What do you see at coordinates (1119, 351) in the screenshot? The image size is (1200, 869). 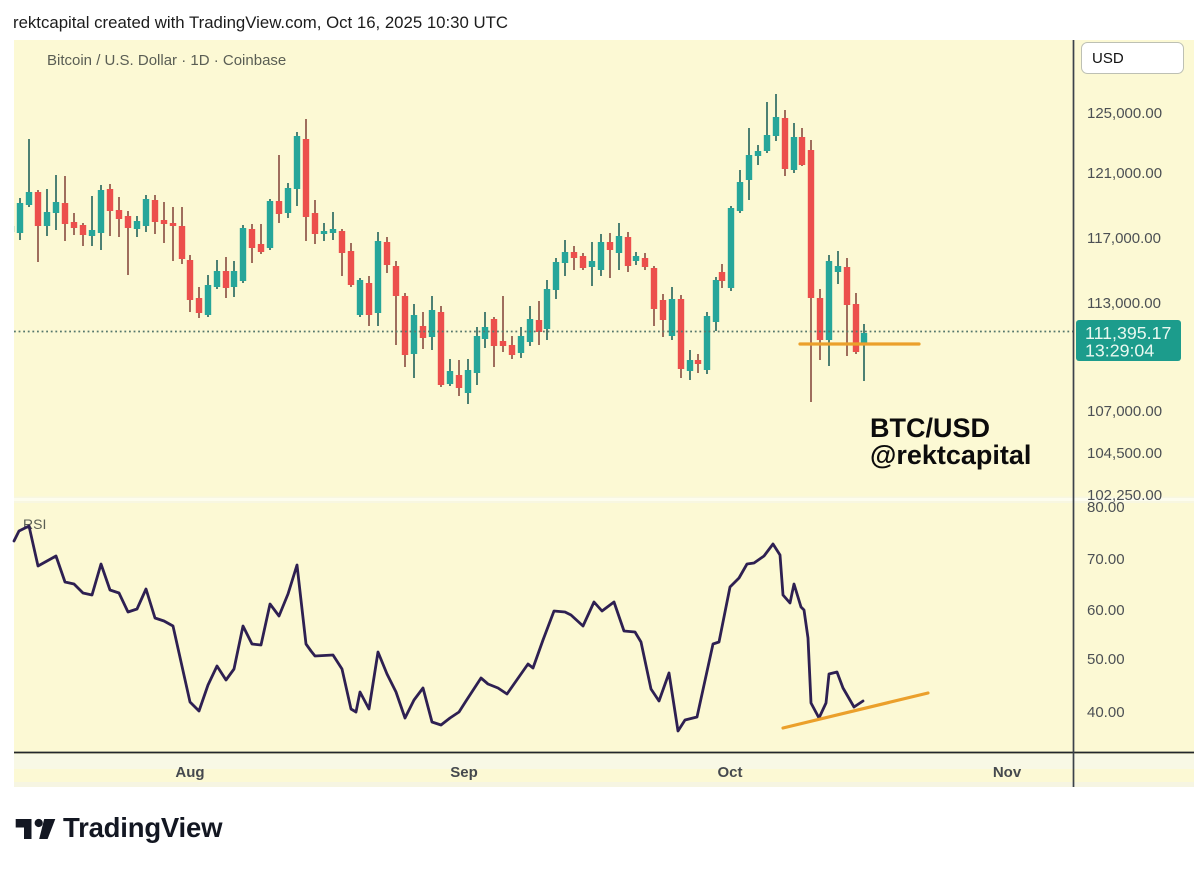 I see `svg-text: 13:29:04` at bounding box center [1119, 351].